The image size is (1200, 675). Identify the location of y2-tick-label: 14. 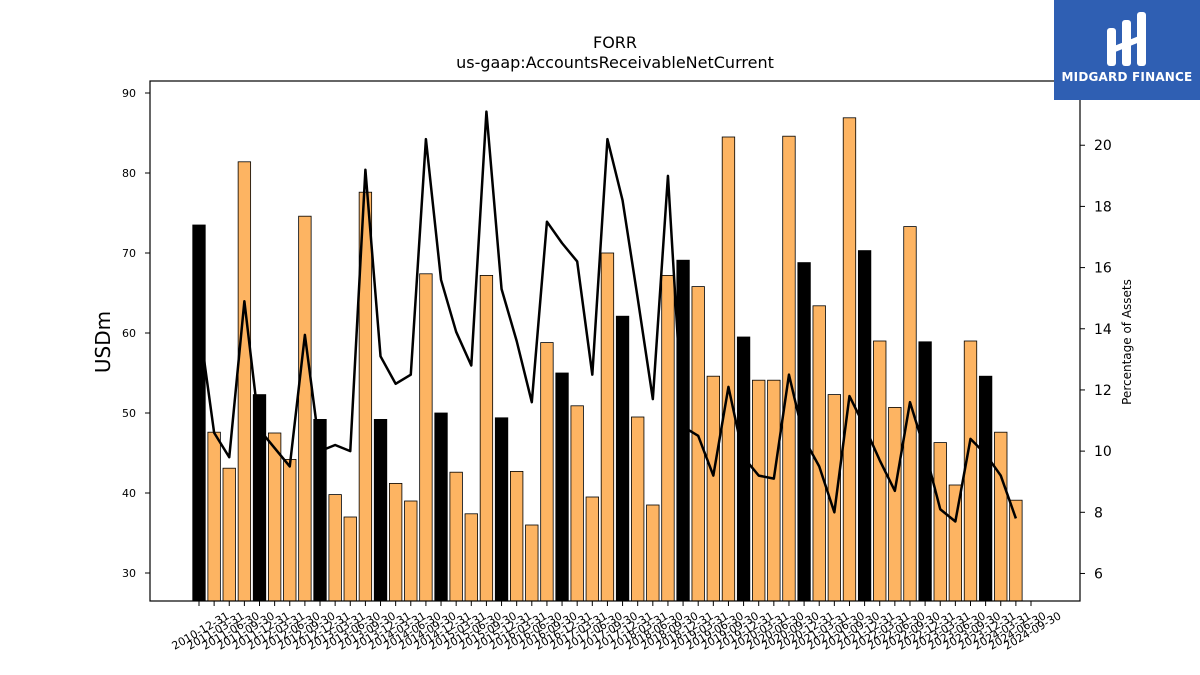
(1103, 330).